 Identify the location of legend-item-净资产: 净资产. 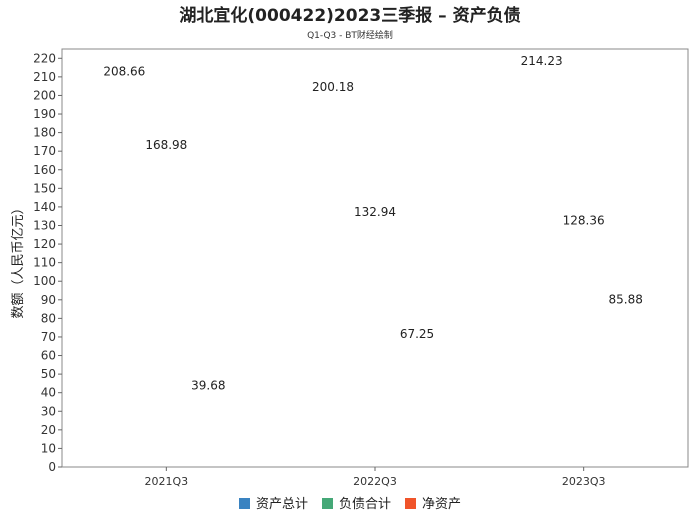
(433, 504).